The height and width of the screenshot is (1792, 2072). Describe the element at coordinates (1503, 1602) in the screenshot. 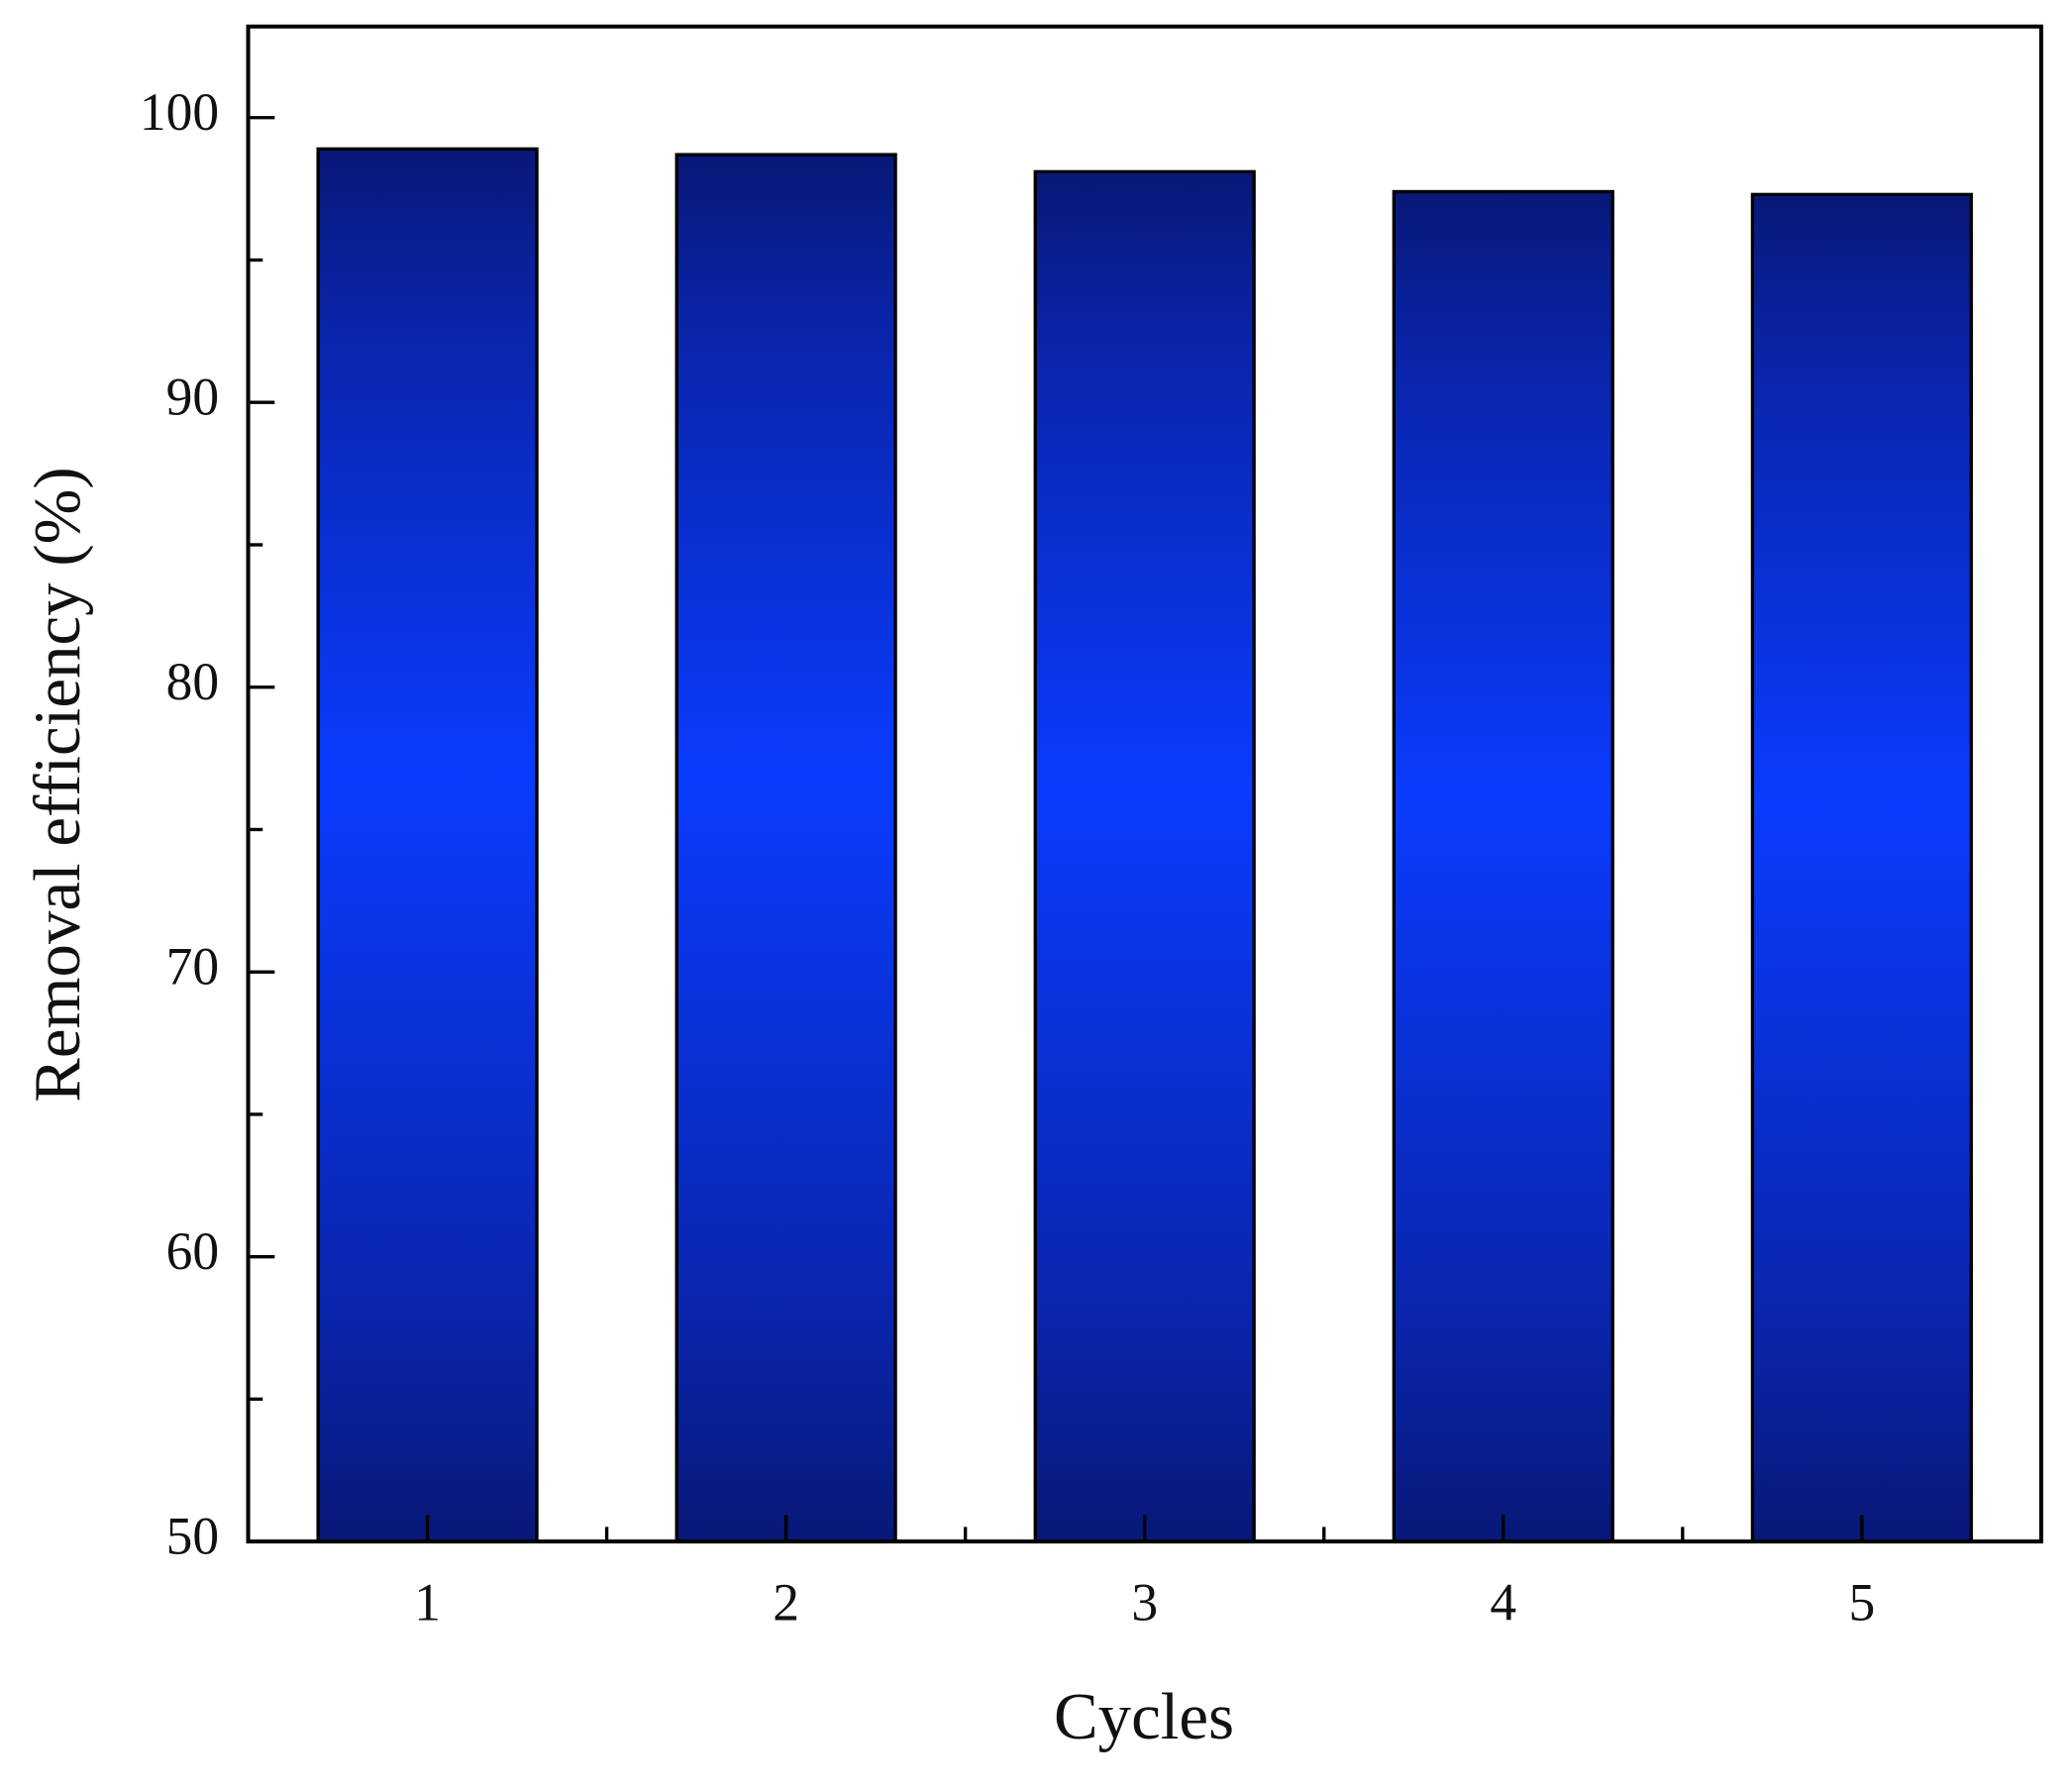

I see `x-tick-label: 4` at that location.